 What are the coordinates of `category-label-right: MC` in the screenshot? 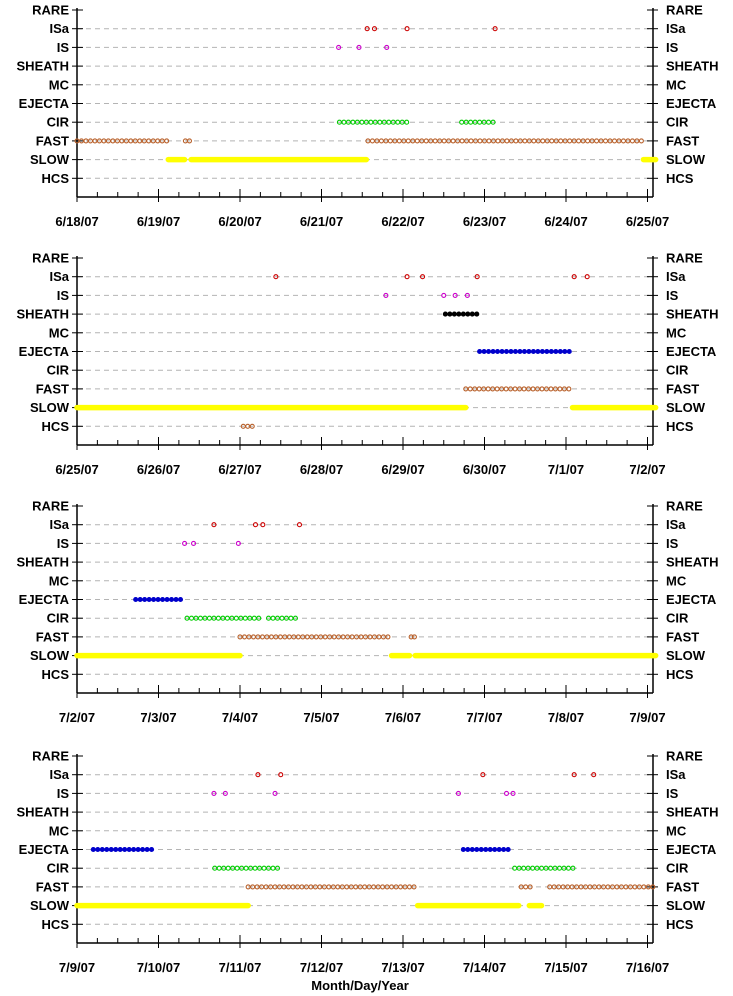 It's located at (676, 580).